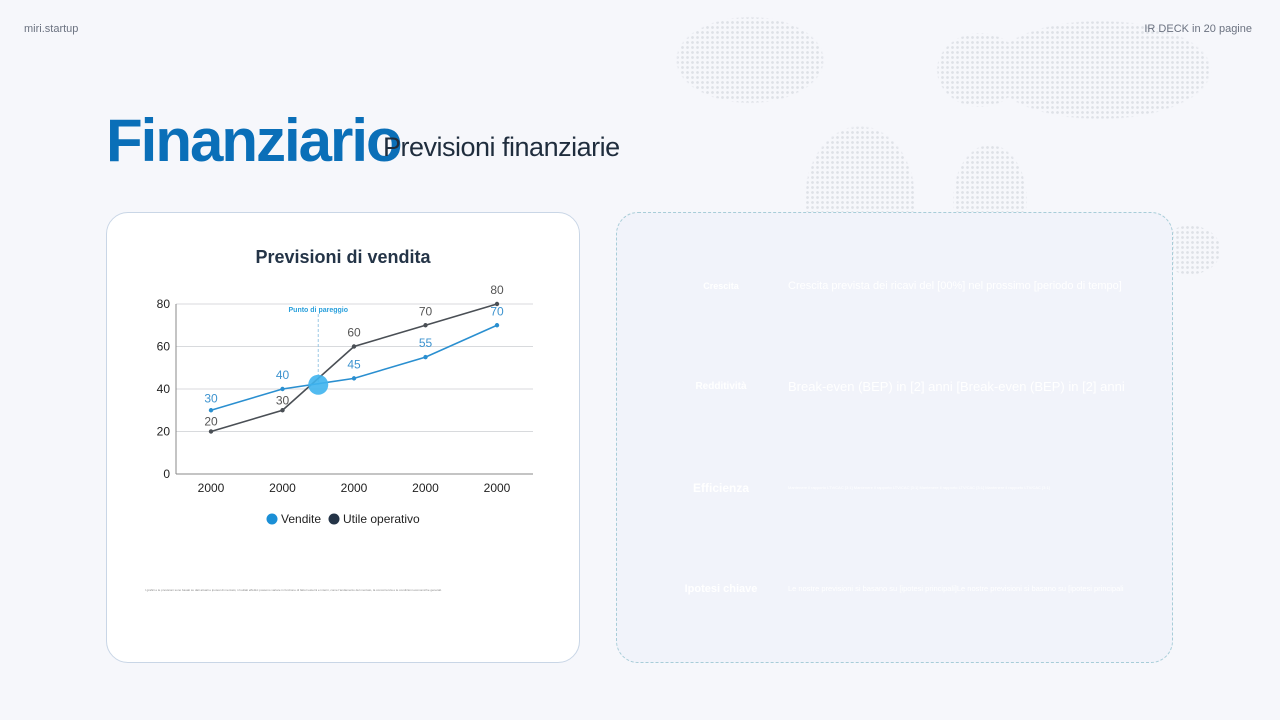  What do you see at coordinates (166, 474) in the screenshot?
I see `y-tick-label: 0` at bounding box center [166, 474].